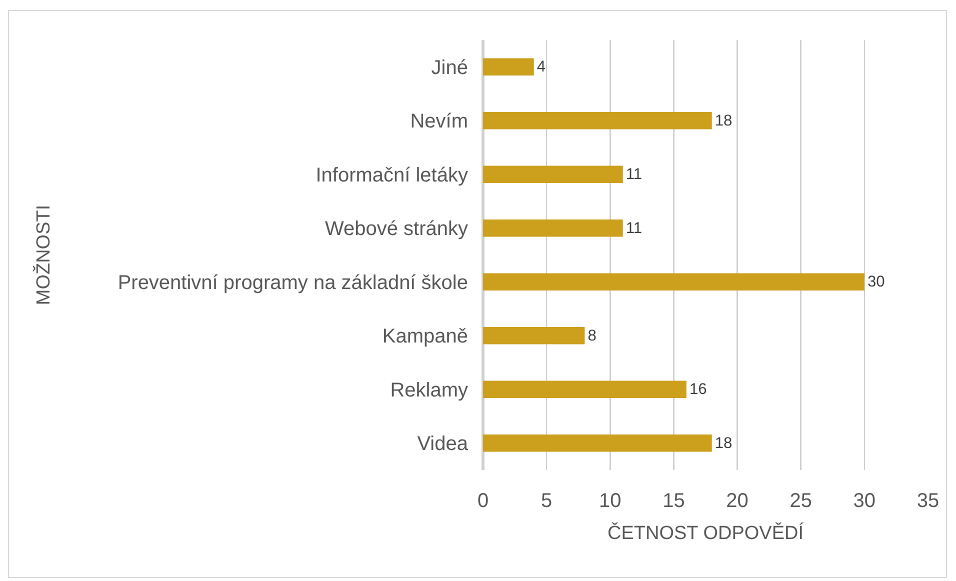  Describe the element at coordinates (483, 501) in the screenshot. I see `x-tick-label: 0` at that location.